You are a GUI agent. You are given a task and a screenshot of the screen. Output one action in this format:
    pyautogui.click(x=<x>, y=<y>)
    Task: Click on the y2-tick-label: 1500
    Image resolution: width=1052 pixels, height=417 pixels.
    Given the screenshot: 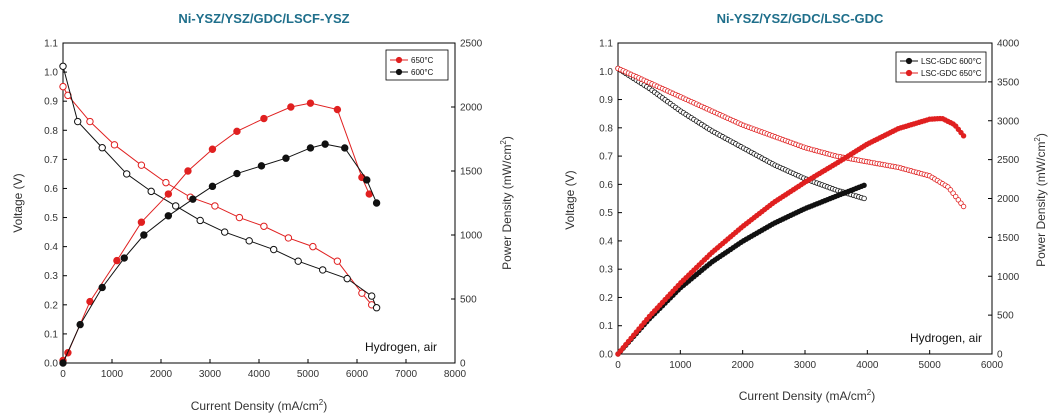 What is the action you would take?
    pyautogui.click(x=1008, y=238)
    